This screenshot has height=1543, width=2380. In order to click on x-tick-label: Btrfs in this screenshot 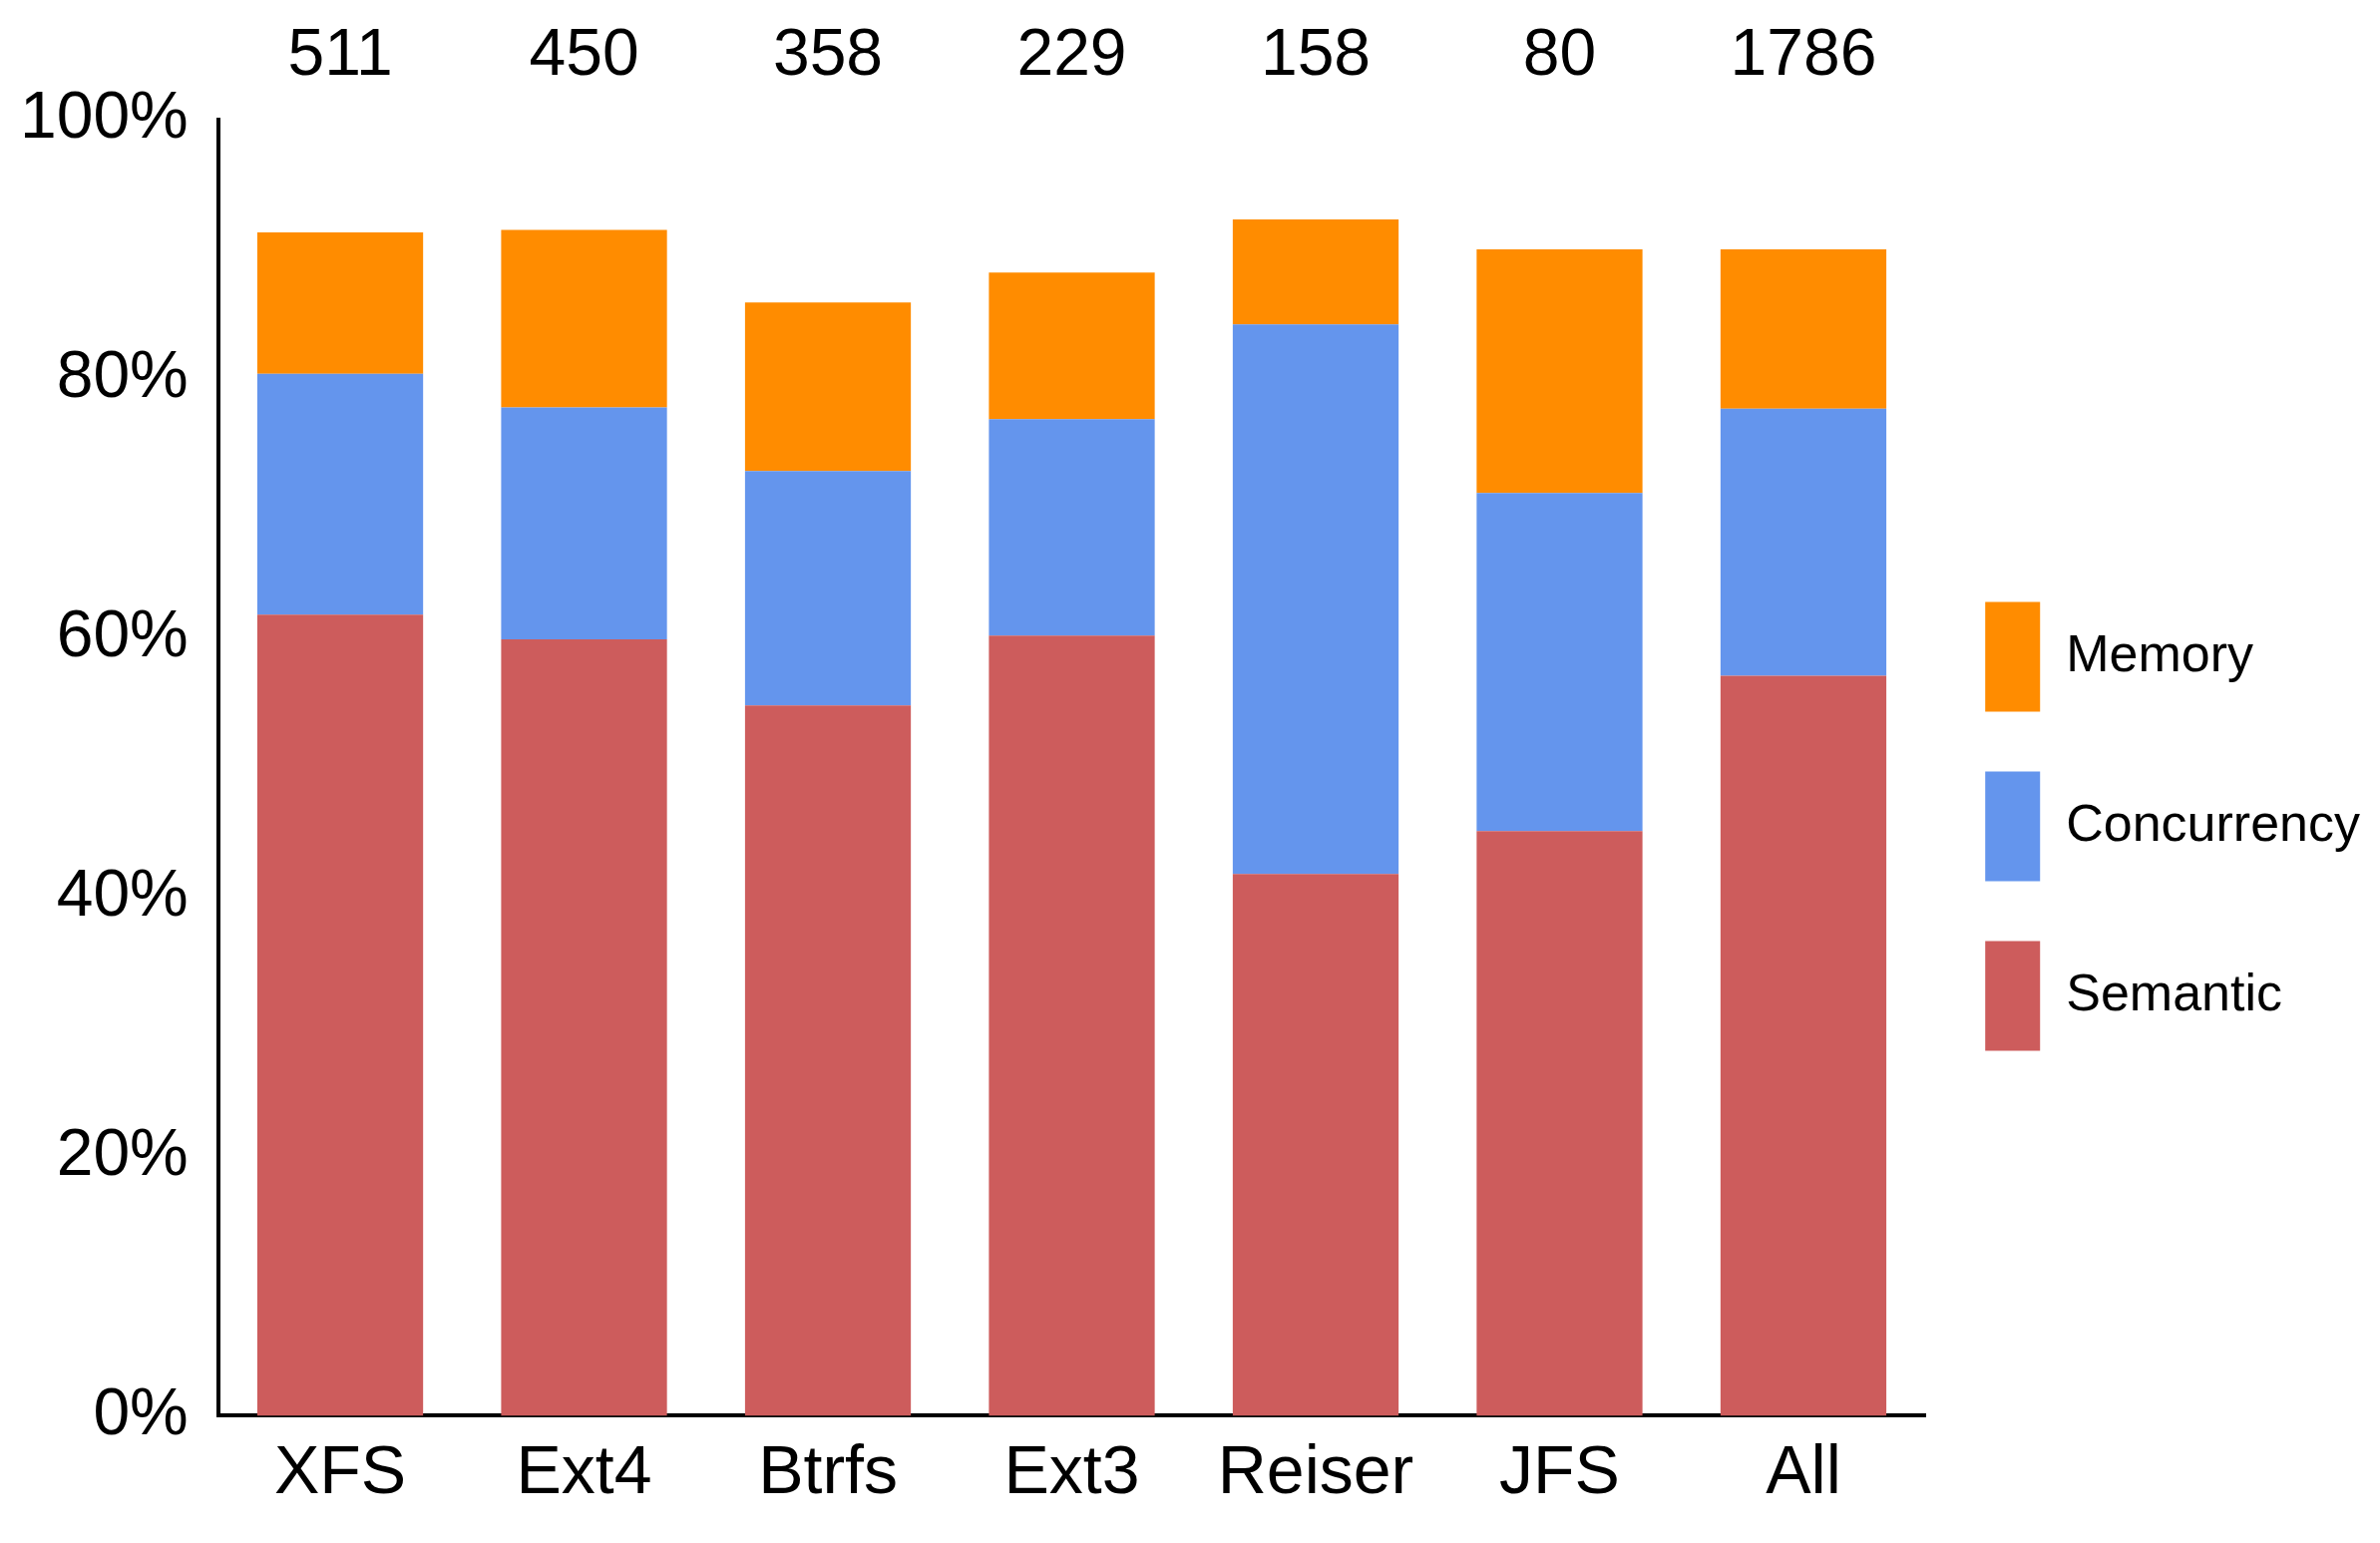, I will do `click(828, 1468)`.